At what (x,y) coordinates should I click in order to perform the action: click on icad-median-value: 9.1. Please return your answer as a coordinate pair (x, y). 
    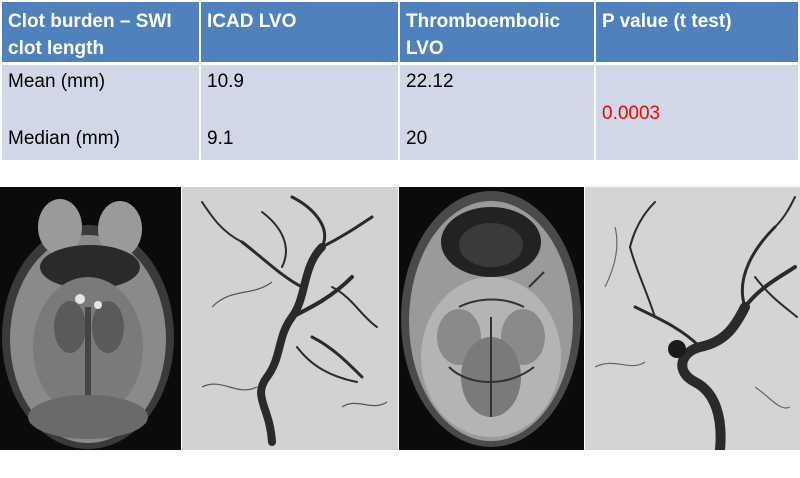
    Looking at the image, I should click on (220, 138).